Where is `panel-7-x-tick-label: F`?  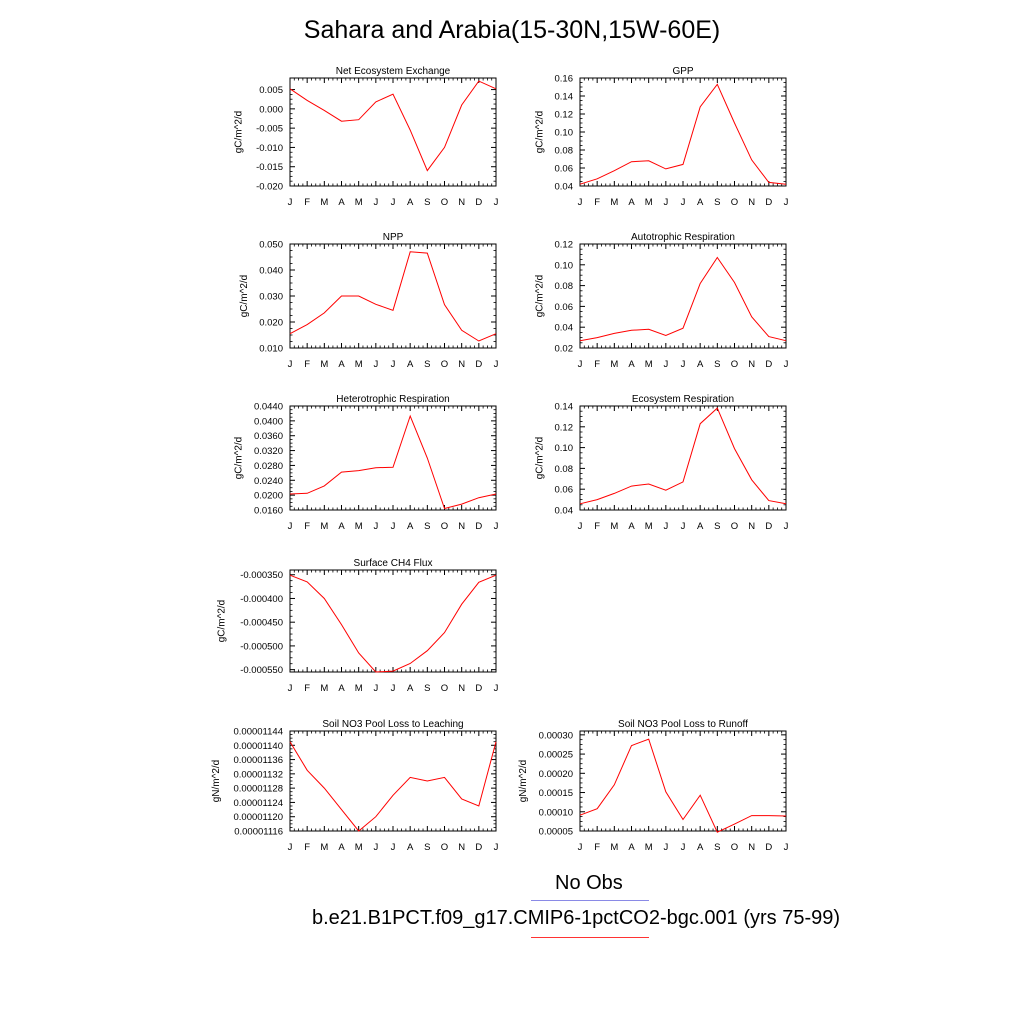 panel-7-x-tick-label: F is located at coordinates (307, 688).